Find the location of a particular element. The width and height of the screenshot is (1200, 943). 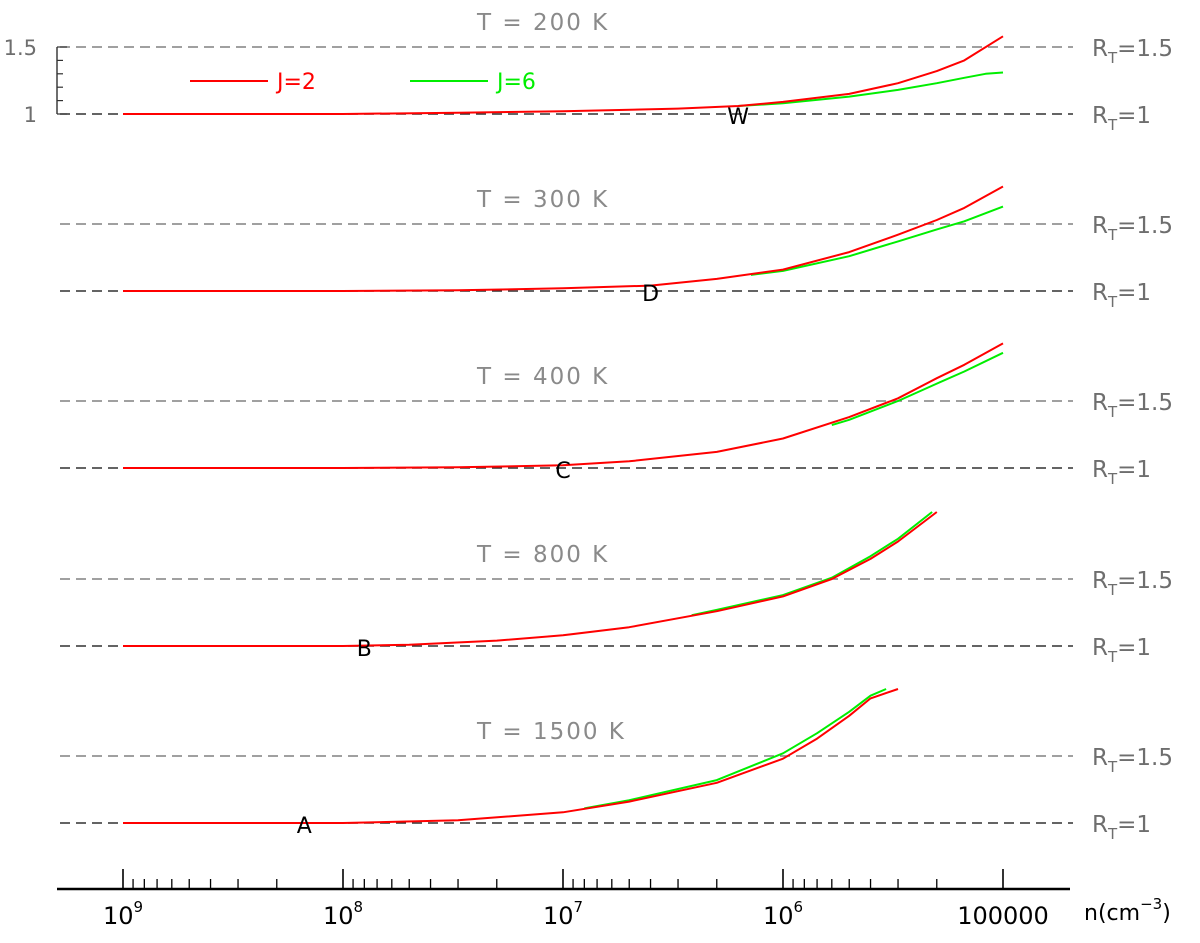

panel-title: T = 800 K is located at coordinates (542, 555).